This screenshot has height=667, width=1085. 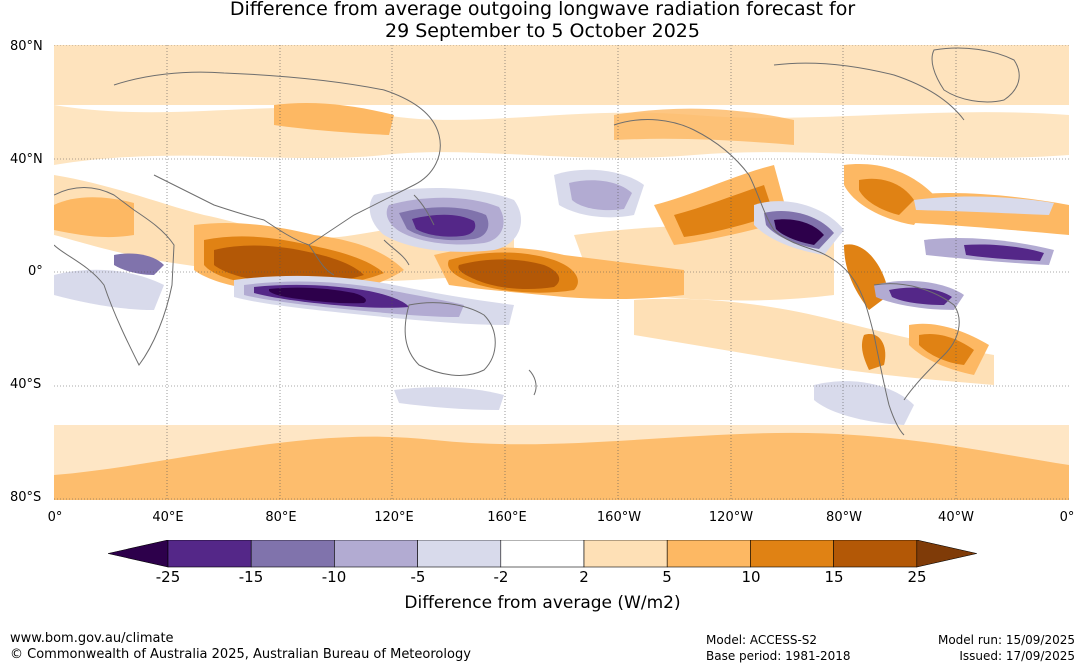 I want to click on colorbar-arrow-low, so click(x=138, y=554).